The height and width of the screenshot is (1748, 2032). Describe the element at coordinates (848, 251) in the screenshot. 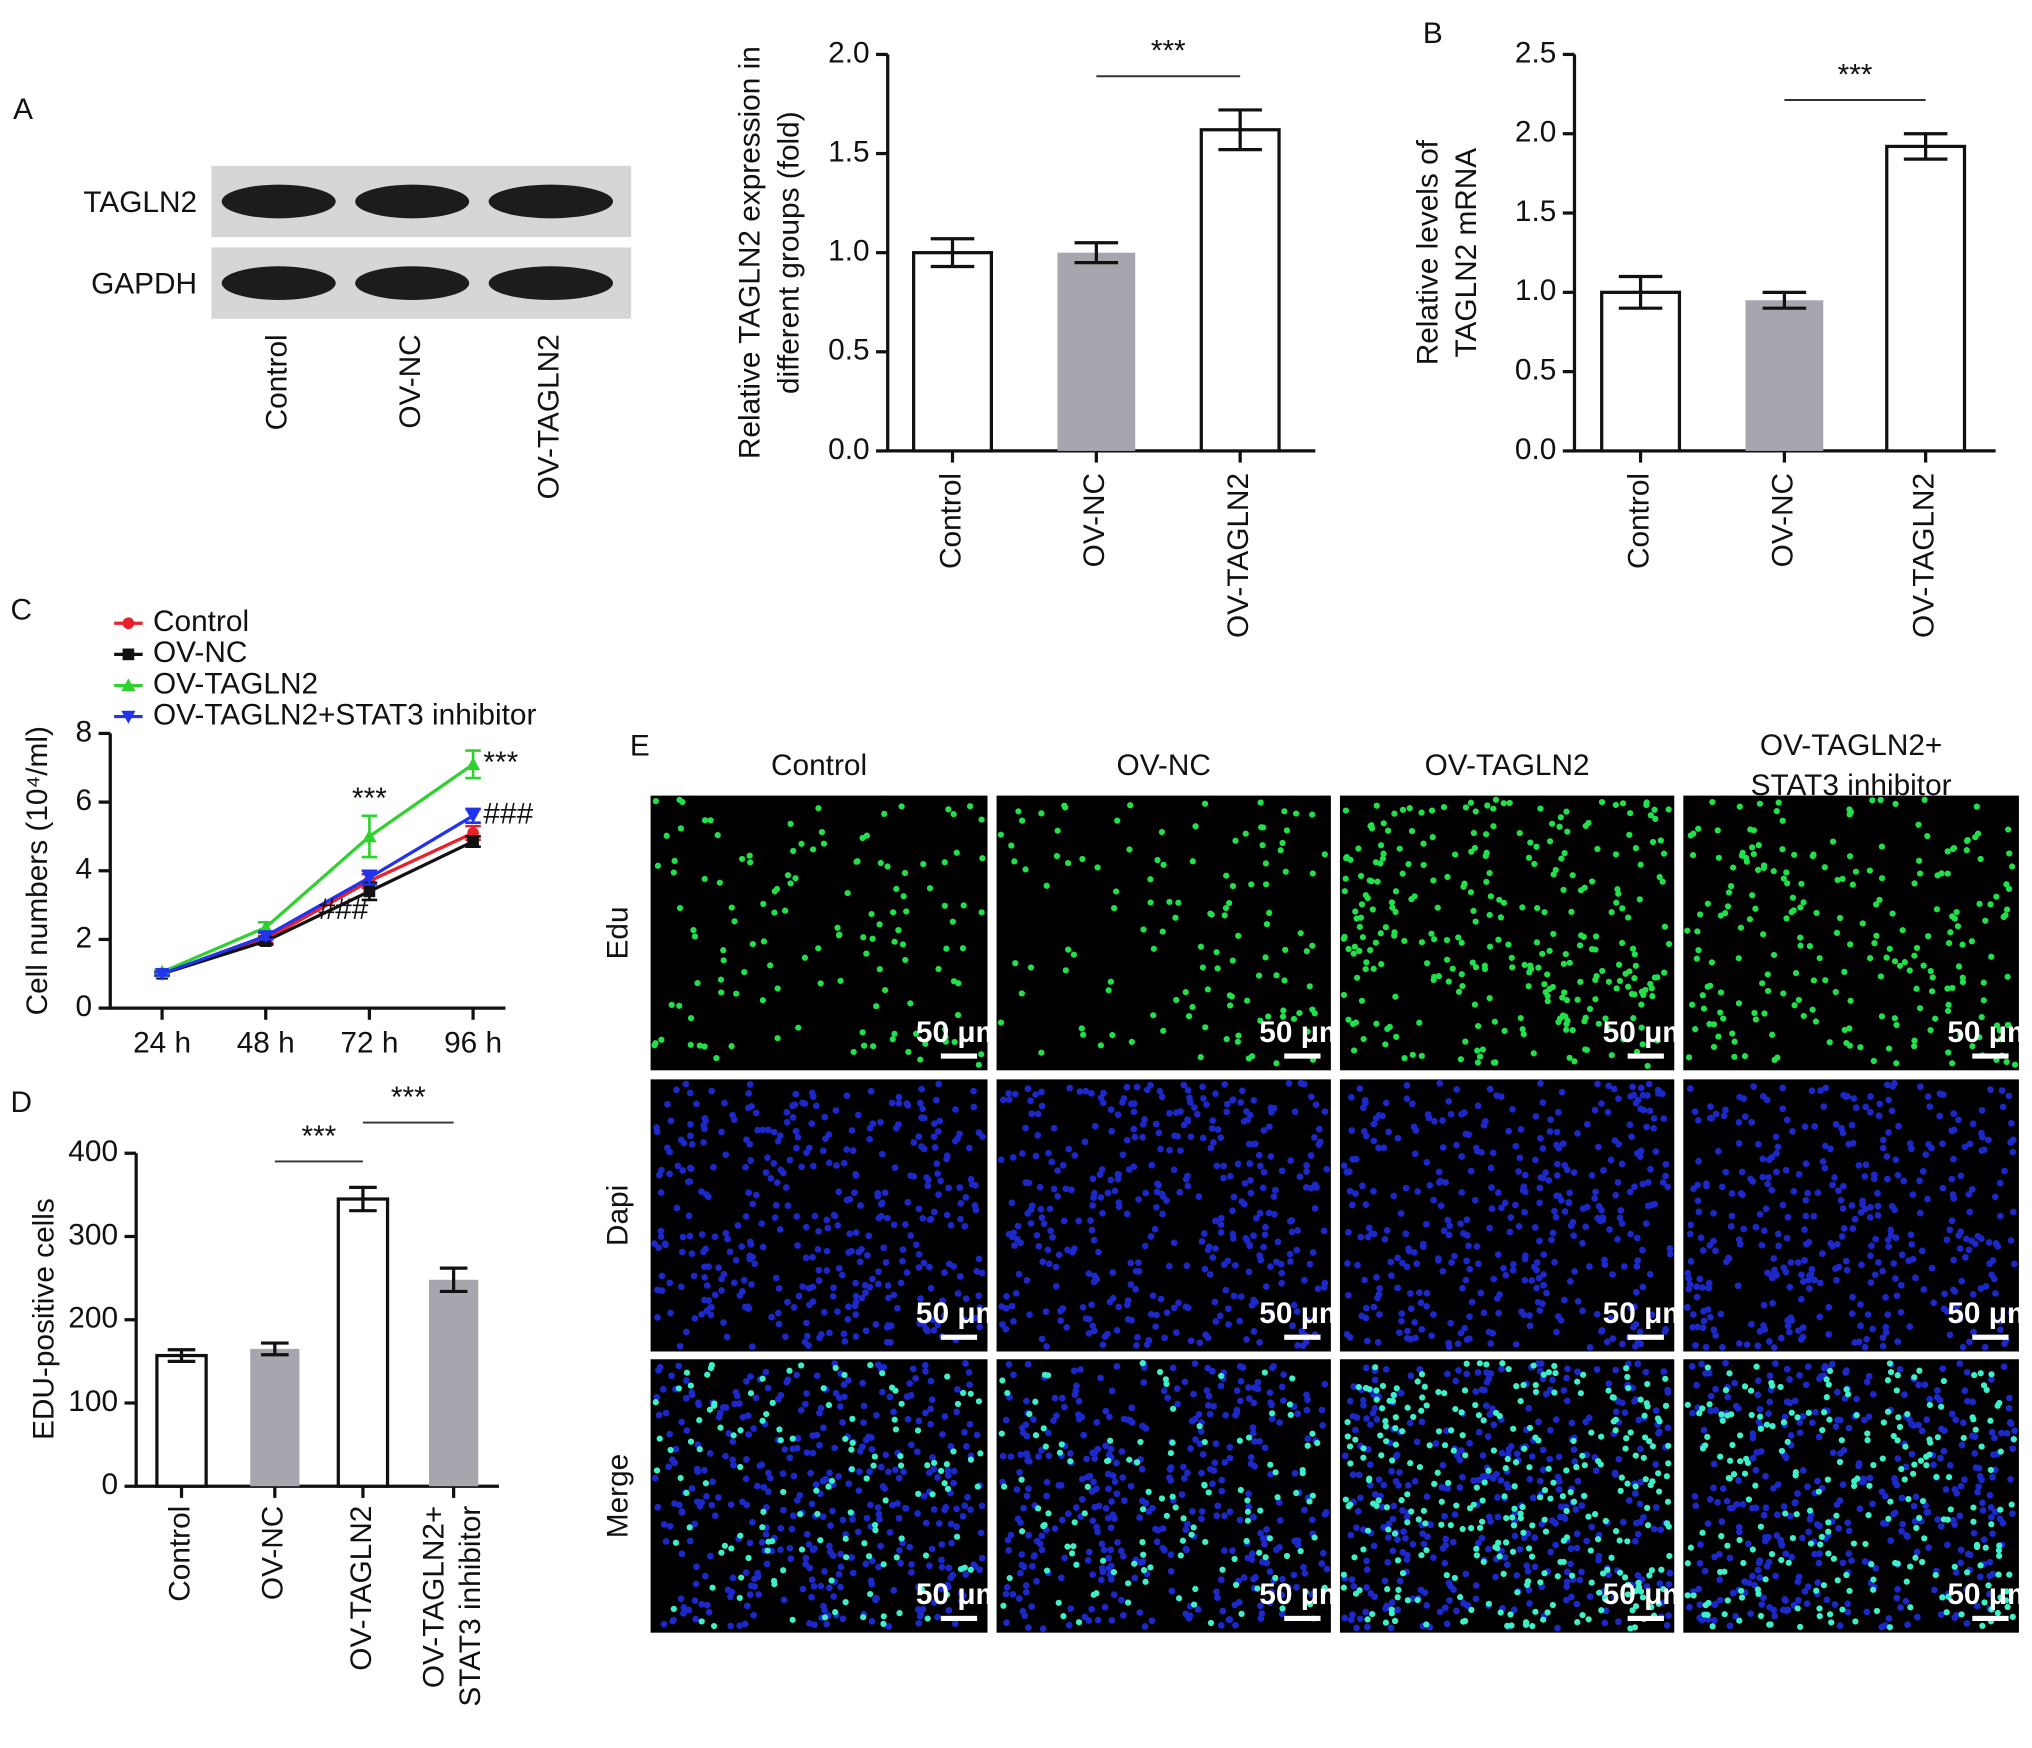

I see `y-tick-label: 1.0` at that location.